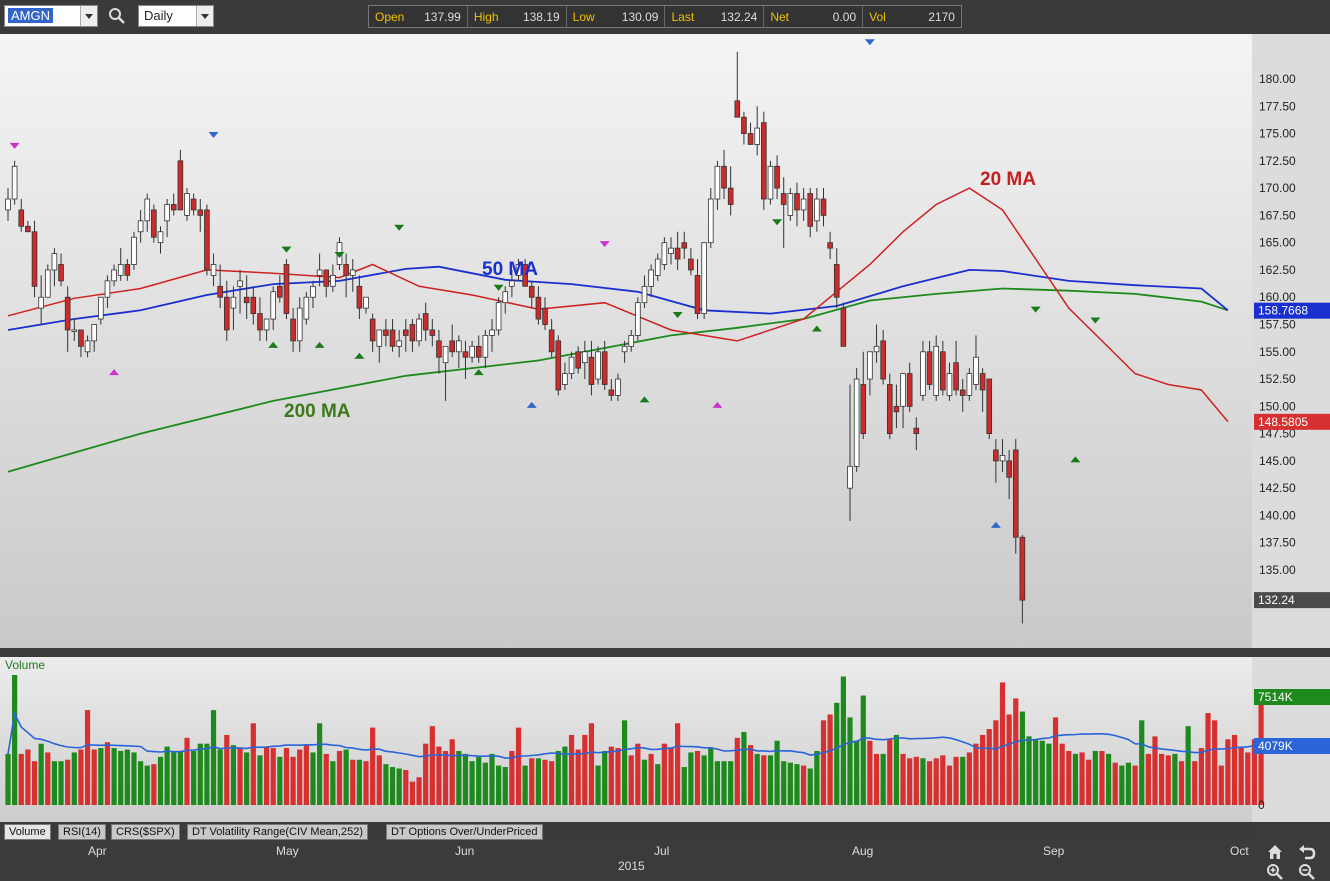 The height and width of the screenshot is (881, 1330). What do you see at coordinates (442, 16) in the screenshot?
I see `quote-value: 137.99` at bounding box center [442, 16].